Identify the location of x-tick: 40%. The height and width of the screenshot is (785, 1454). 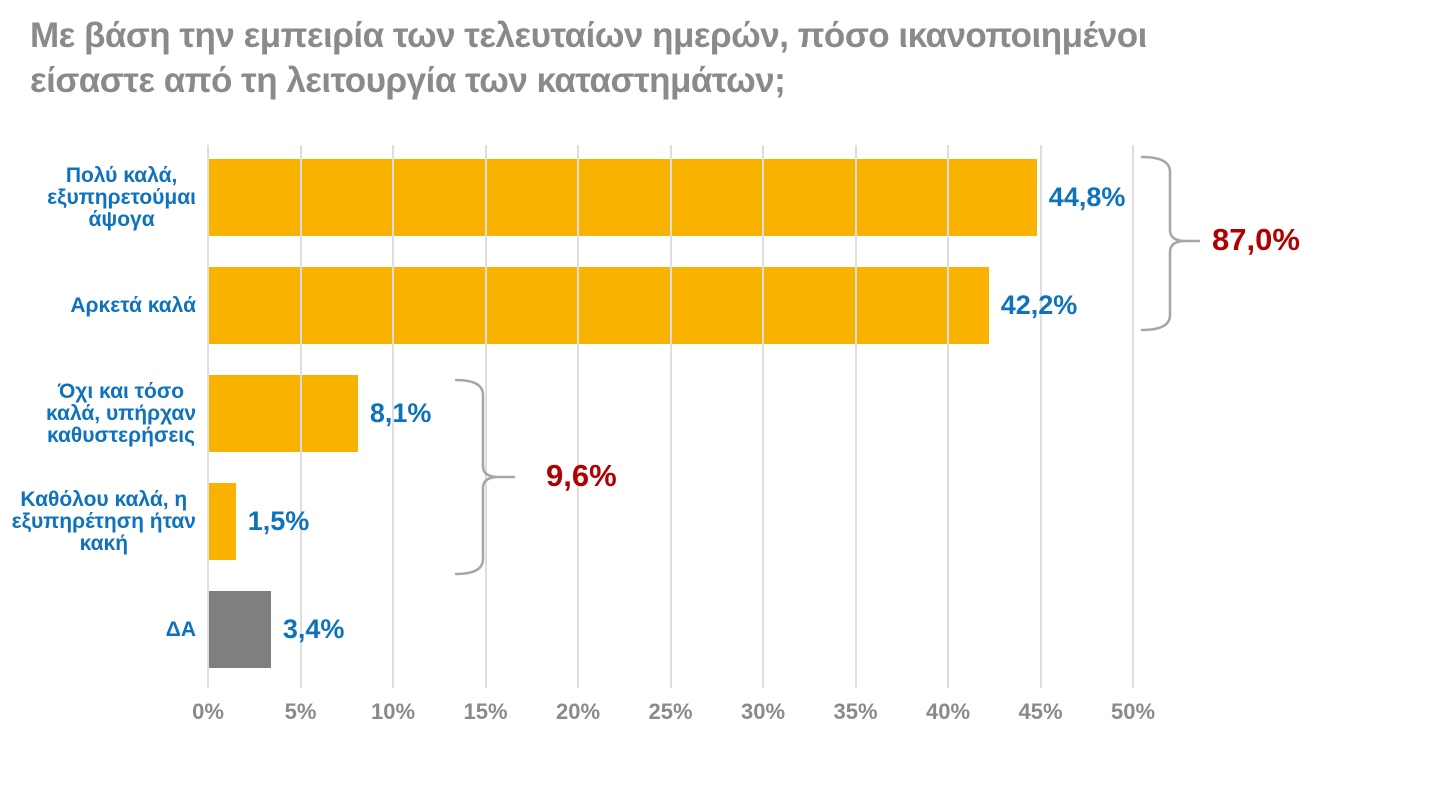
(948, 711).